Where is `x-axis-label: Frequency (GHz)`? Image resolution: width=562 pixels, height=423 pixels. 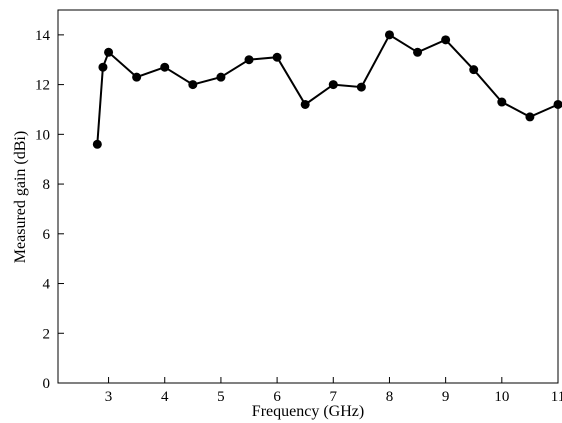 x-axis-label: Frequency (GHz) is located at coordinates (308, 411).